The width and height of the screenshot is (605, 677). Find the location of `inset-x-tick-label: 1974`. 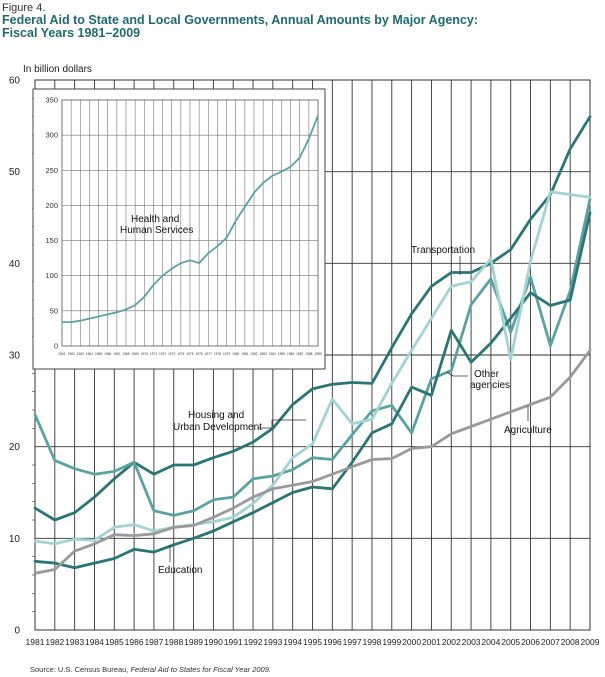

inset-x-tick-label: 1974 is located at coordinates (180, 354).